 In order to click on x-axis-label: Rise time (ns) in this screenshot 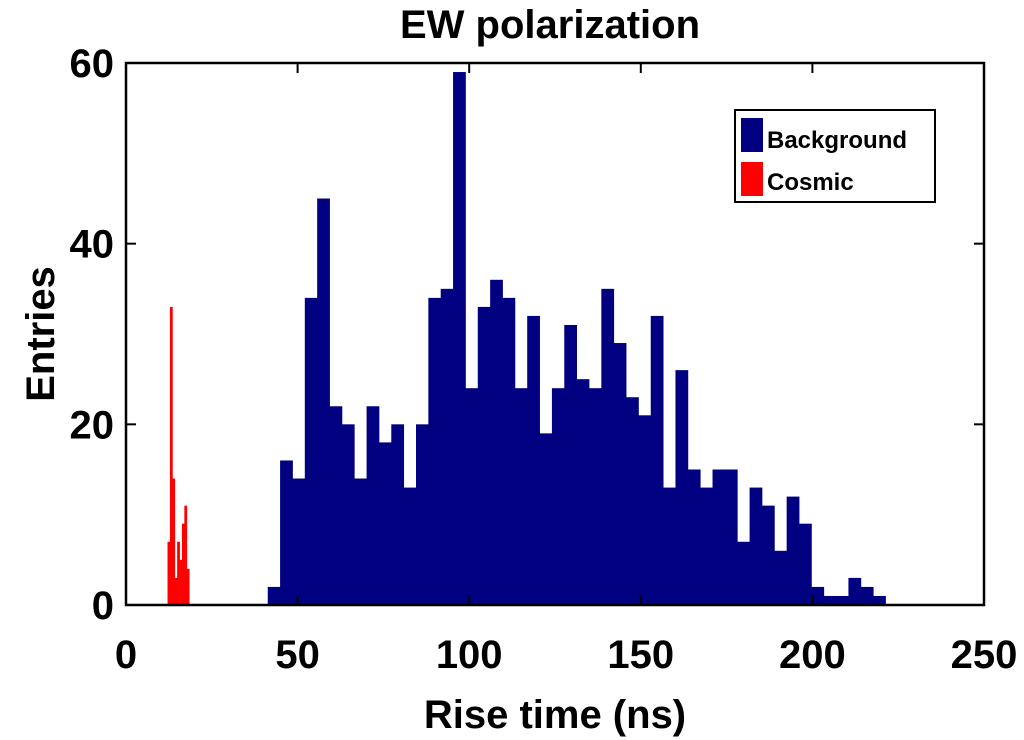, I will do `click(555, 715)`.